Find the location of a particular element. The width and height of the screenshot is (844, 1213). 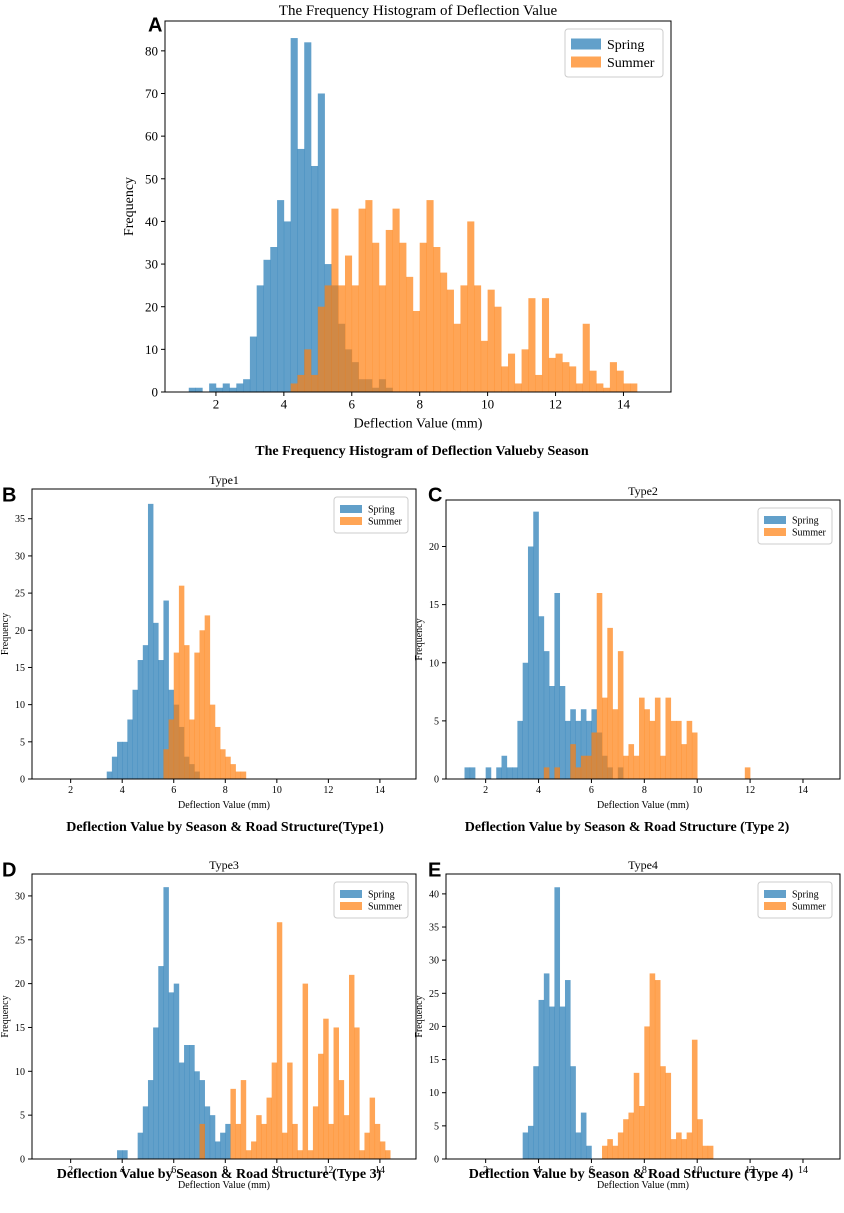

panel-letter: A is located at coordinates (155, 26).